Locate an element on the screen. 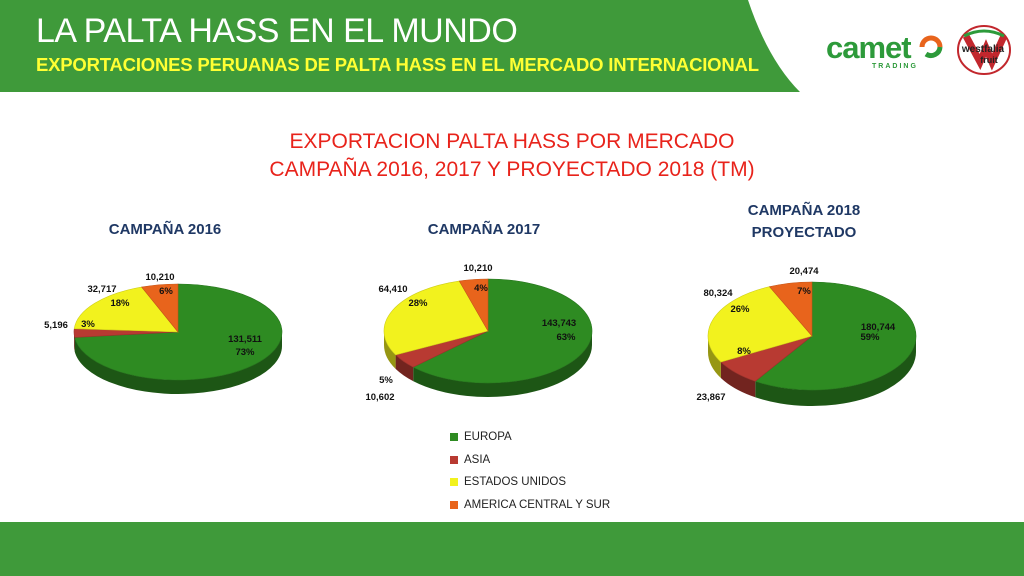 The height and width of the screenshot is (576, 1024). pie-2016-pct-europa: 73% is located at coordinates (245, 352).